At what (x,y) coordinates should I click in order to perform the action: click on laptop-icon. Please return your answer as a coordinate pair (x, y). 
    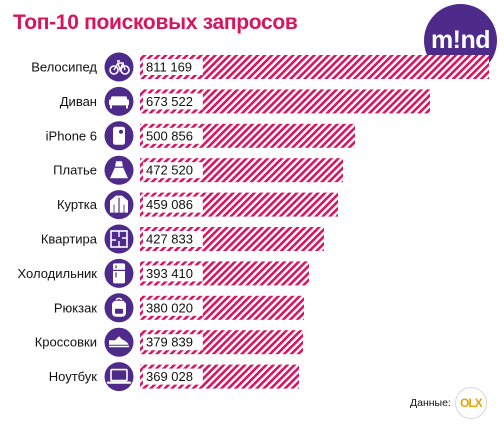
    Looking at the image, I should click on (119, 377).